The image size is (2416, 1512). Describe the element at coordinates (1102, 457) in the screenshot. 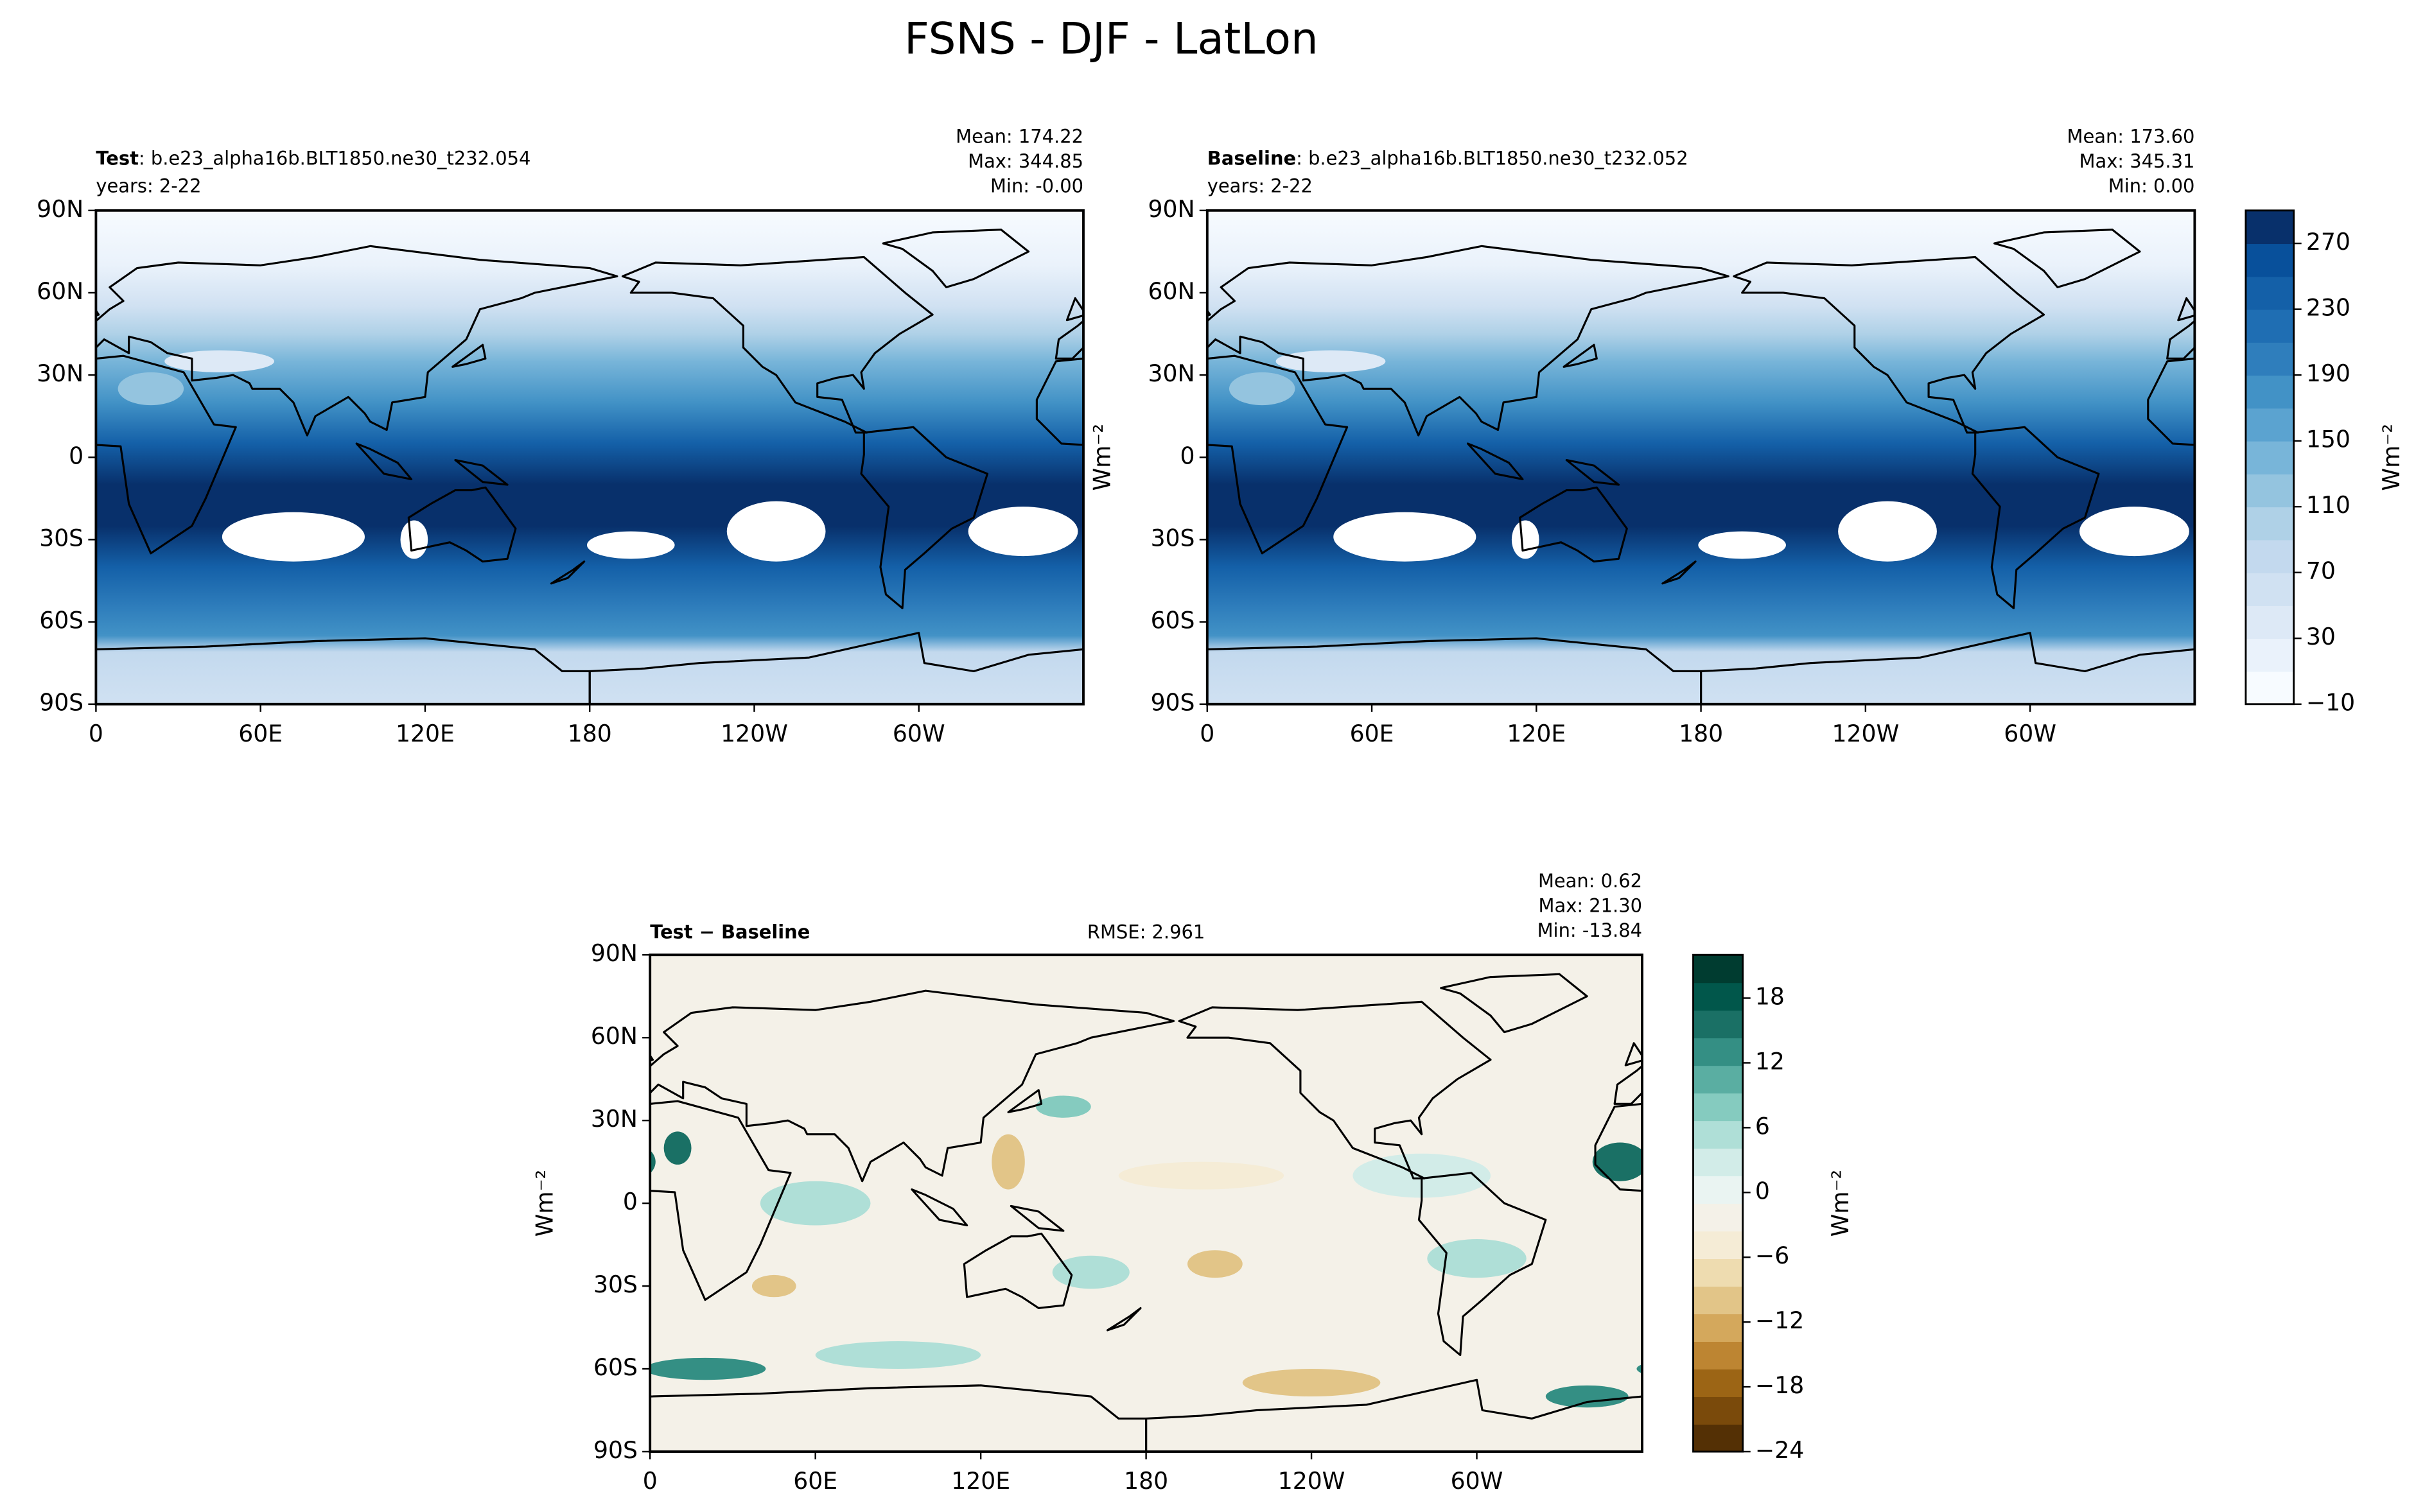

I see `y-axis-label: Wm⁻²` at that location.